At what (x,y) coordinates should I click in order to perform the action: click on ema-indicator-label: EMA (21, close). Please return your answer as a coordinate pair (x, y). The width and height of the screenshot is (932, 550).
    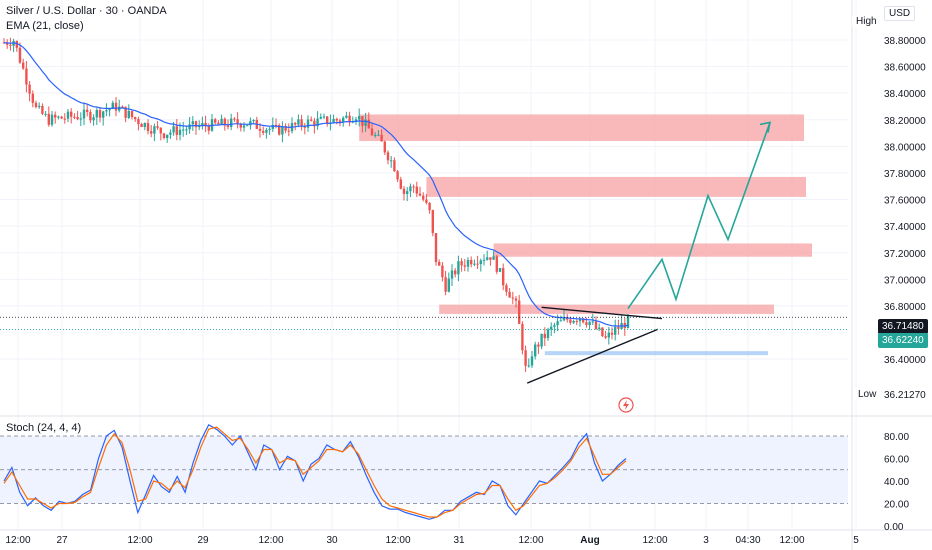
    Looking at the image, I should click on (45, 26).